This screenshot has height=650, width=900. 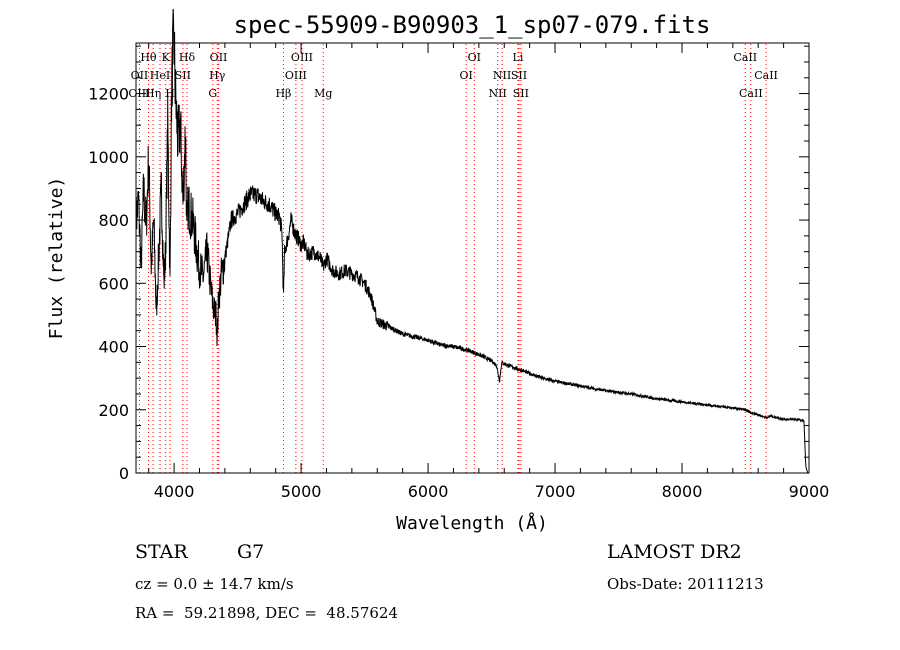 What do you see at coordinates (217, 75) in the screenshot?
I see `line-label: Hγ` at bounding box center [217, 75].